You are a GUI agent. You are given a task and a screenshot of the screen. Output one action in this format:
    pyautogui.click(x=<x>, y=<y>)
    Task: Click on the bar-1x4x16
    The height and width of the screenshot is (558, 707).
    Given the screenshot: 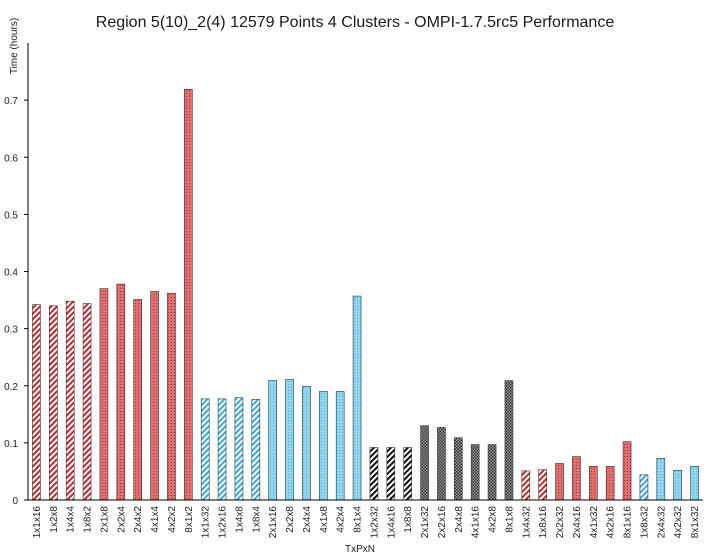 What is the action you would take?
    pyautogui.click(x=391, y=474)
    